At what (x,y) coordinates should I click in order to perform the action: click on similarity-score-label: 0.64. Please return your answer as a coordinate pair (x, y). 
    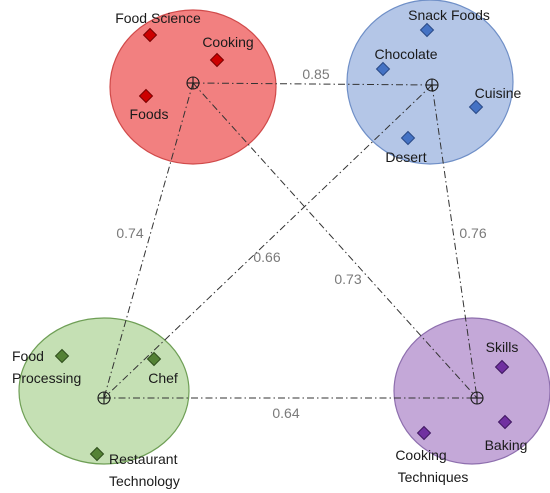
    Looking at the image, I should click on (285, 413).